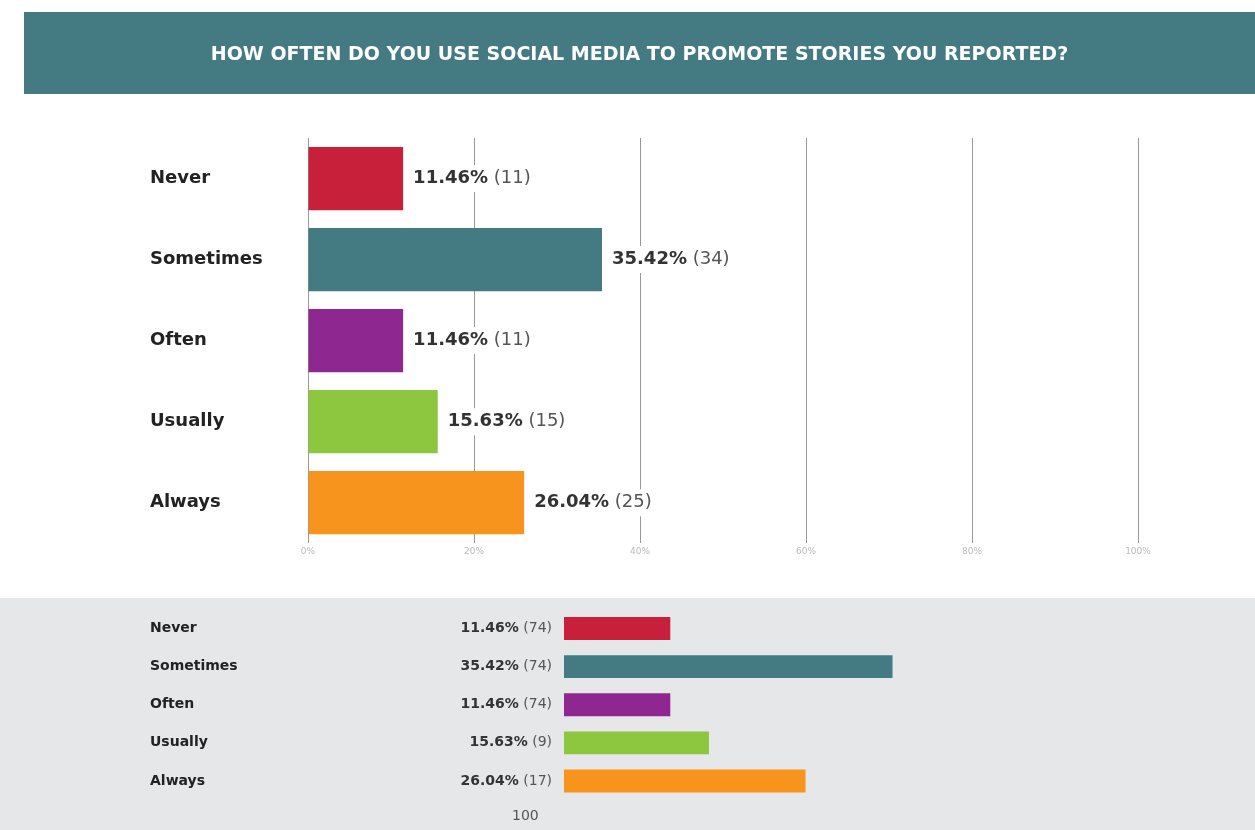 The height and width of the screenshot is (830, 1255). I want to click on data-label: 35.42% (34), so click(670, 258).